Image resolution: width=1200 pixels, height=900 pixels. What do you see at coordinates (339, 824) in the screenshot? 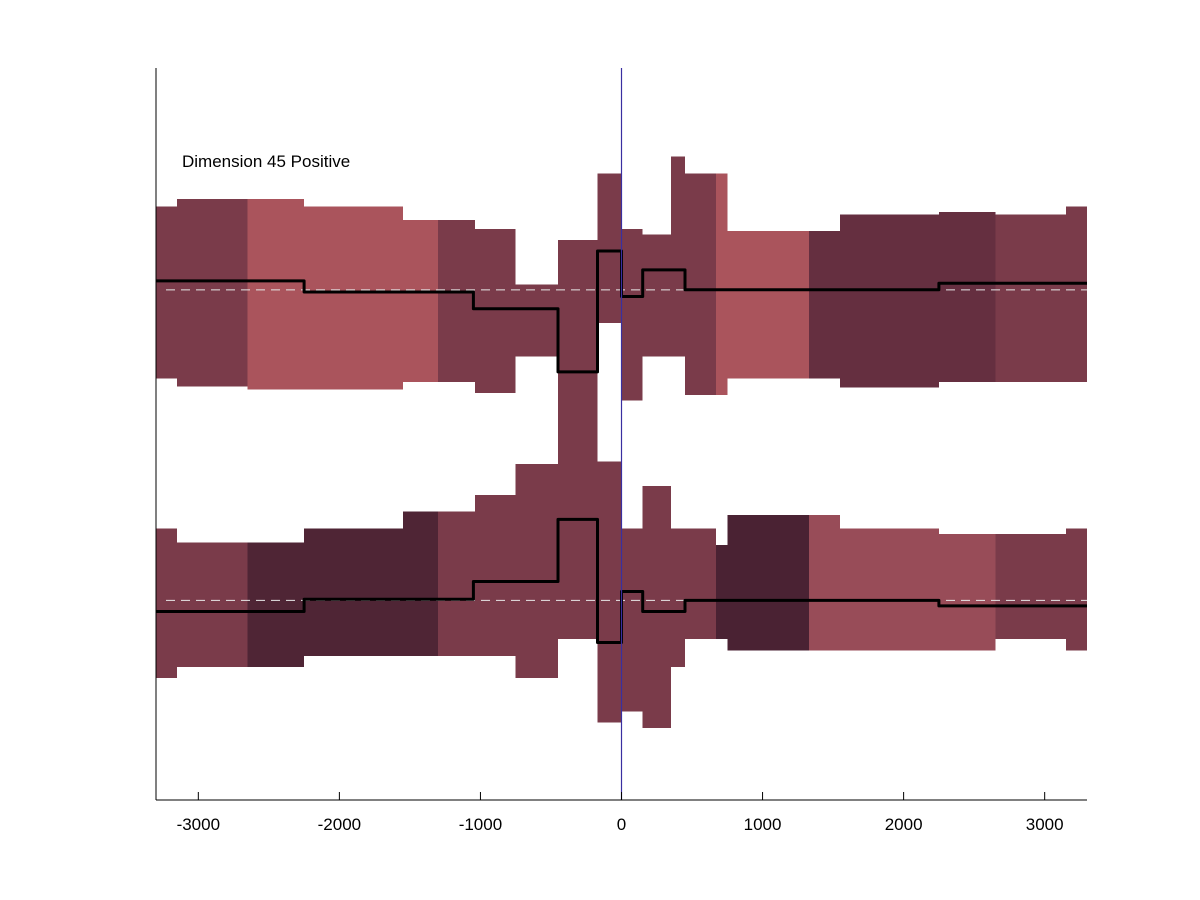
I see `x-tick-label: -2000` at bounding box center [339, 824].